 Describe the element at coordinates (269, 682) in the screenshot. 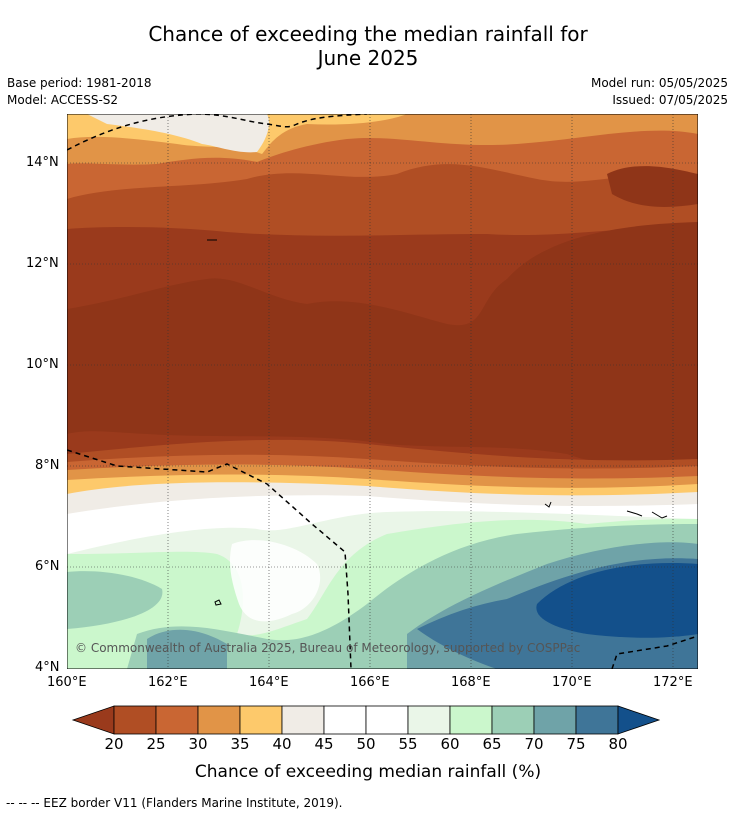

I see `lon-label-164e: 164°E` at that location.